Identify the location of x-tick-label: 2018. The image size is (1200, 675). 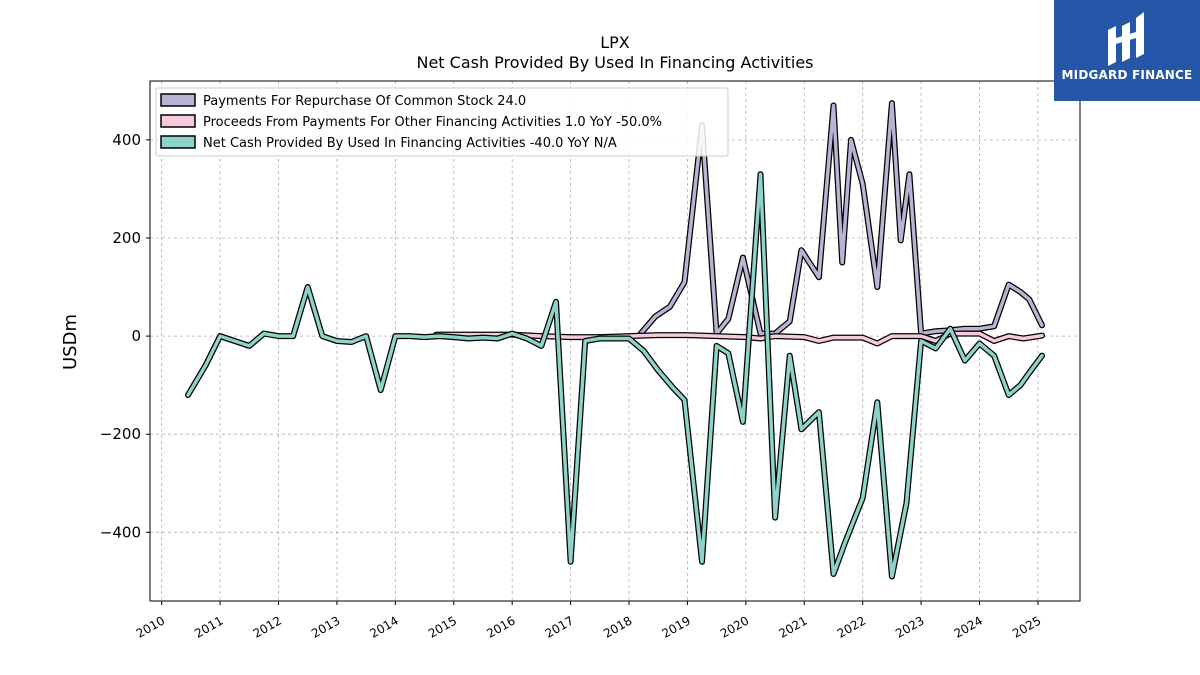
(617, 626).